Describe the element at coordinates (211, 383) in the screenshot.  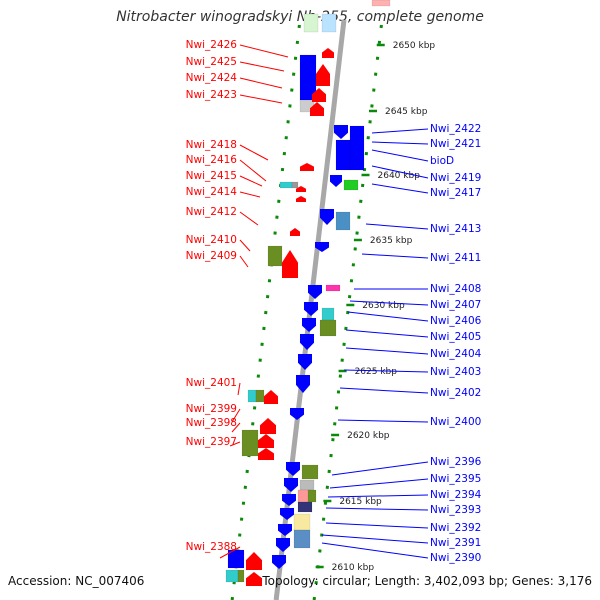
I see `gene-label-Nwi_2401: Nwi_2401` at that location.